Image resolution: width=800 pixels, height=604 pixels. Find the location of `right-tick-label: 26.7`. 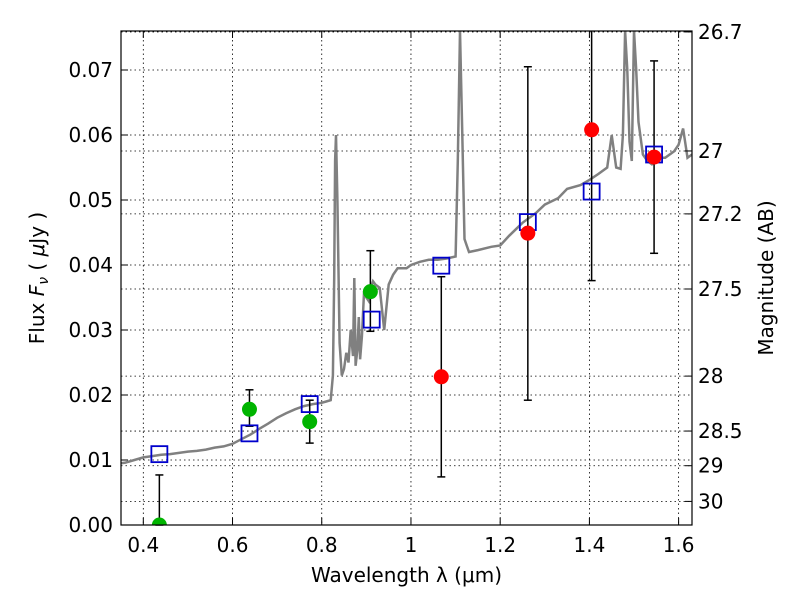

right-tick-label: 26.7 is located at coordinates (720, 32).